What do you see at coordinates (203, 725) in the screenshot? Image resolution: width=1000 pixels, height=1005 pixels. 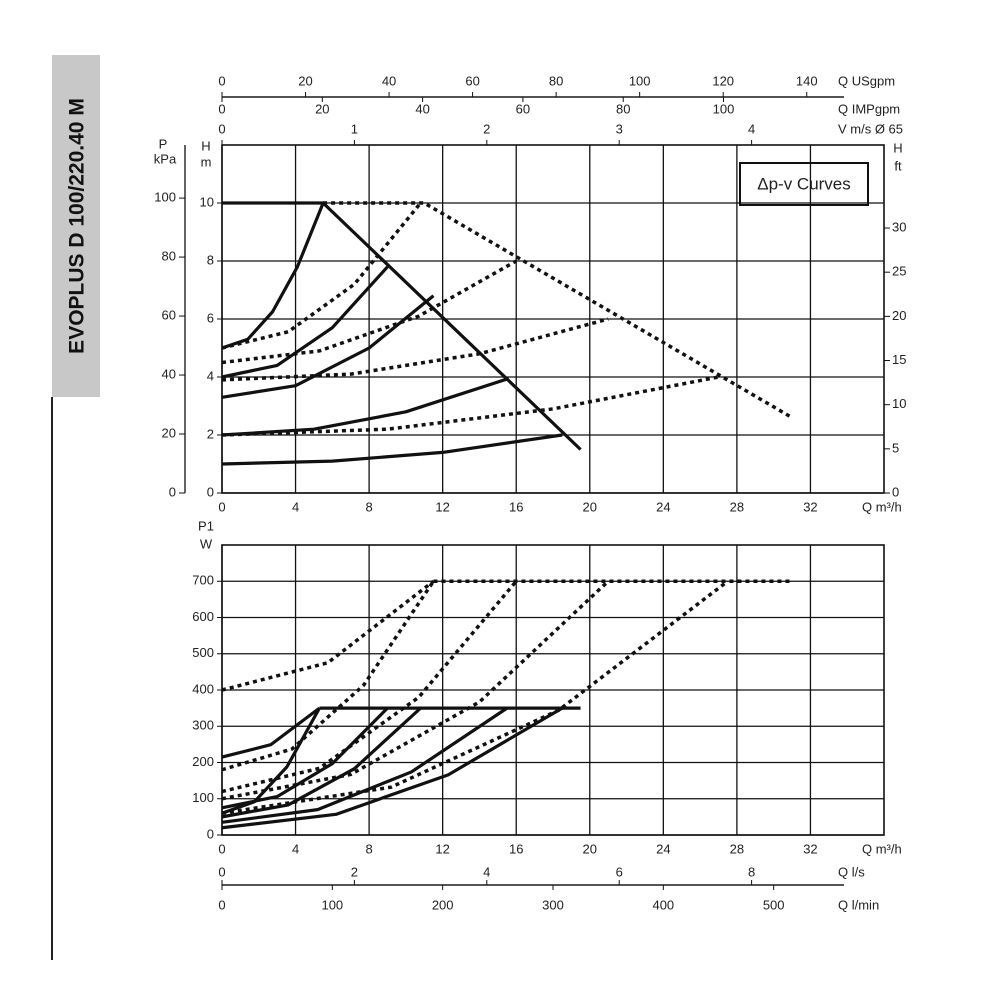 I see `y-tick-label: 300` at bounding box center [203, 725].